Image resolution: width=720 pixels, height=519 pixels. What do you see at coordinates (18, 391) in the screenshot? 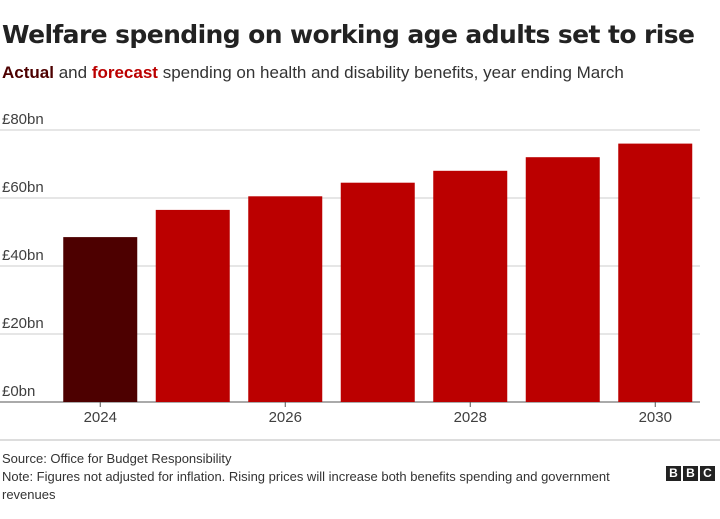
I see `y-tick-label: £0bn` at bounding box center [18, 391].